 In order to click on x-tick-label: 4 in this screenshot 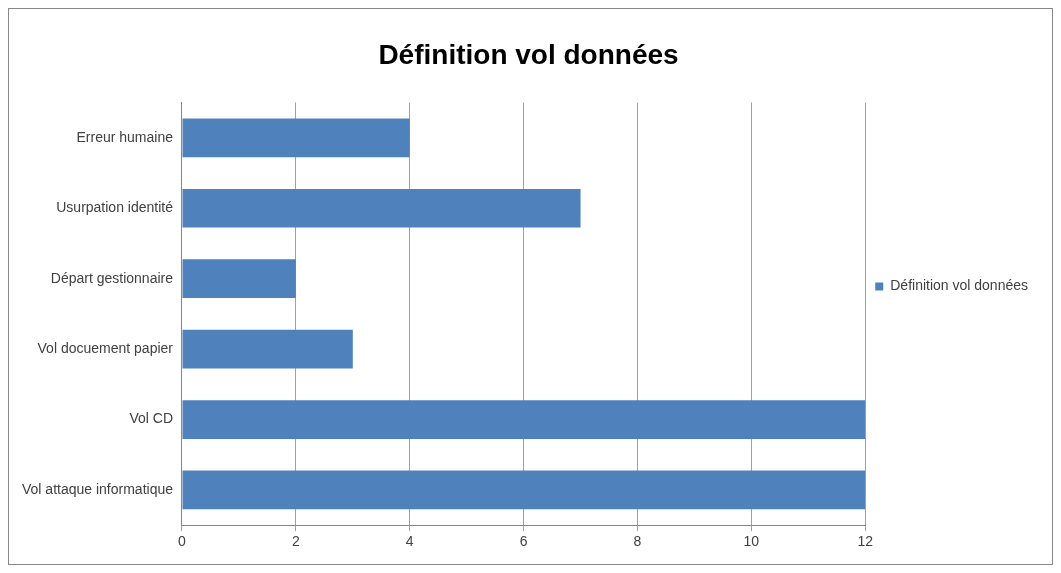, I will do `click(409, 541)`.